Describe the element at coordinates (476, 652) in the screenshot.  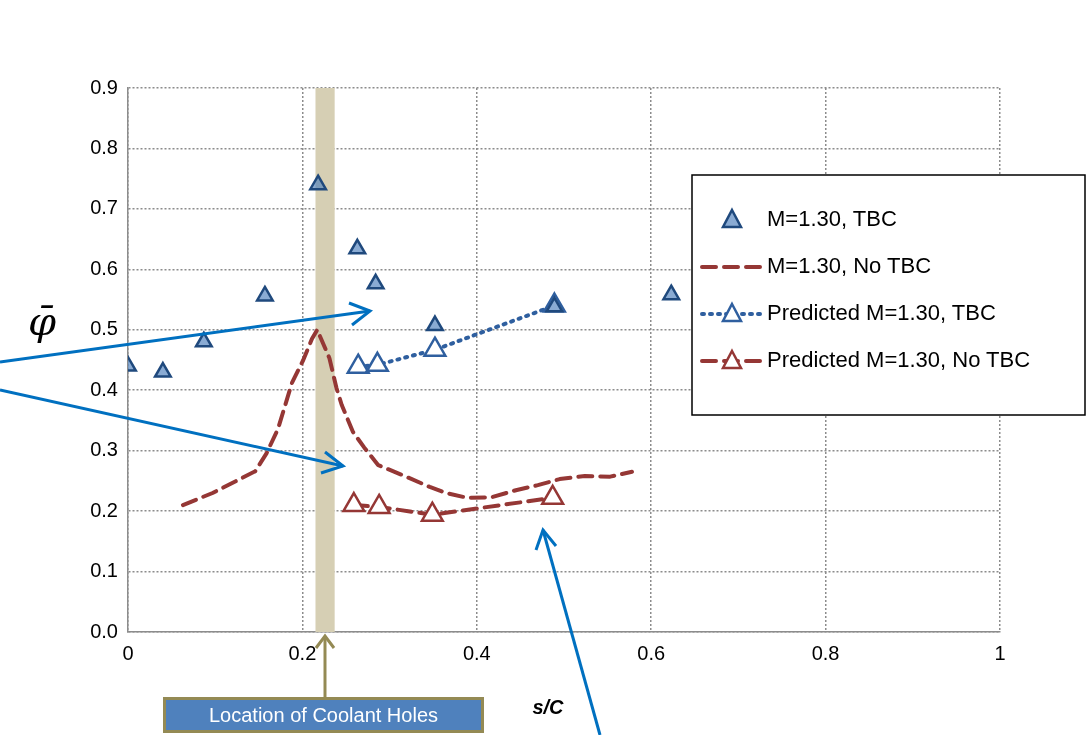
I see `x-tick-label: 0.4` at that location.